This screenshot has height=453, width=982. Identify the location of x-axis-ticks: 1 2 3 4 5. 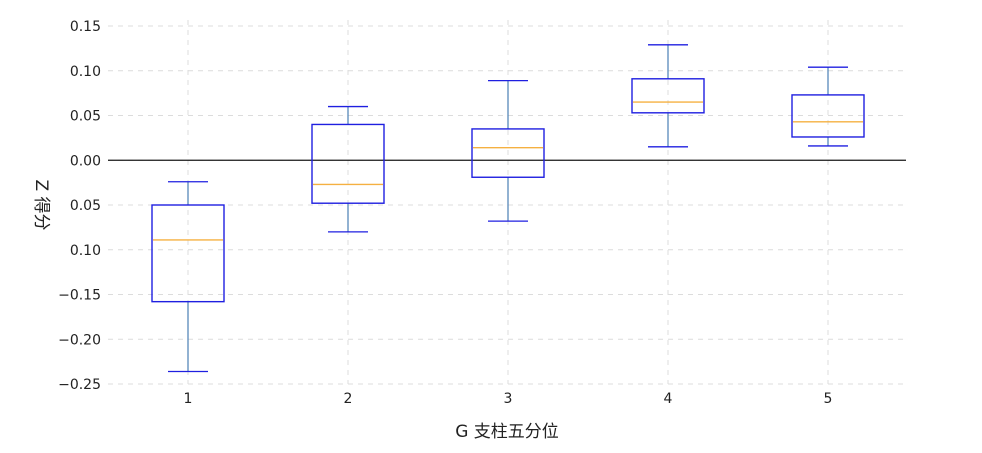
(508, 399).